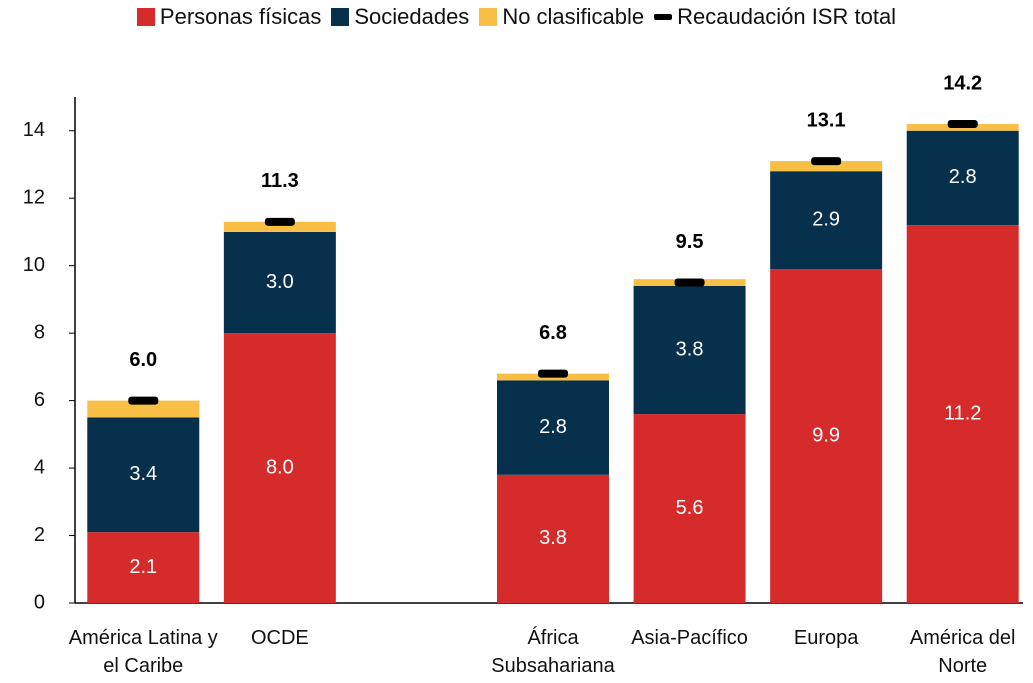 The width and height of the screenshot is (1033, 683). What do you see at coordinates (143, 652) in the screenshot?
I see `x-tick-label: América Latina y el Caribe` at bounding box center [143, 652].